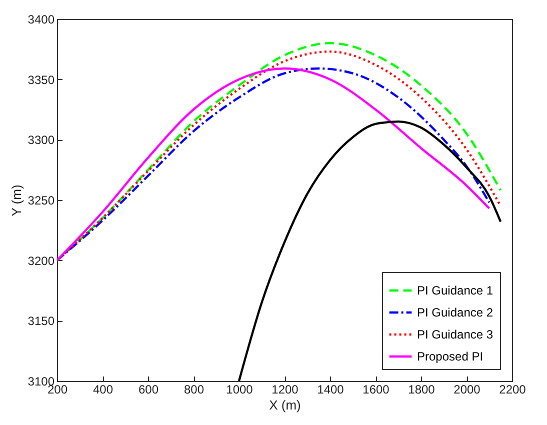  Describe the element at coordinates (285, 389) in the screenshot. I see `x-tick-label: 1200` at that location.